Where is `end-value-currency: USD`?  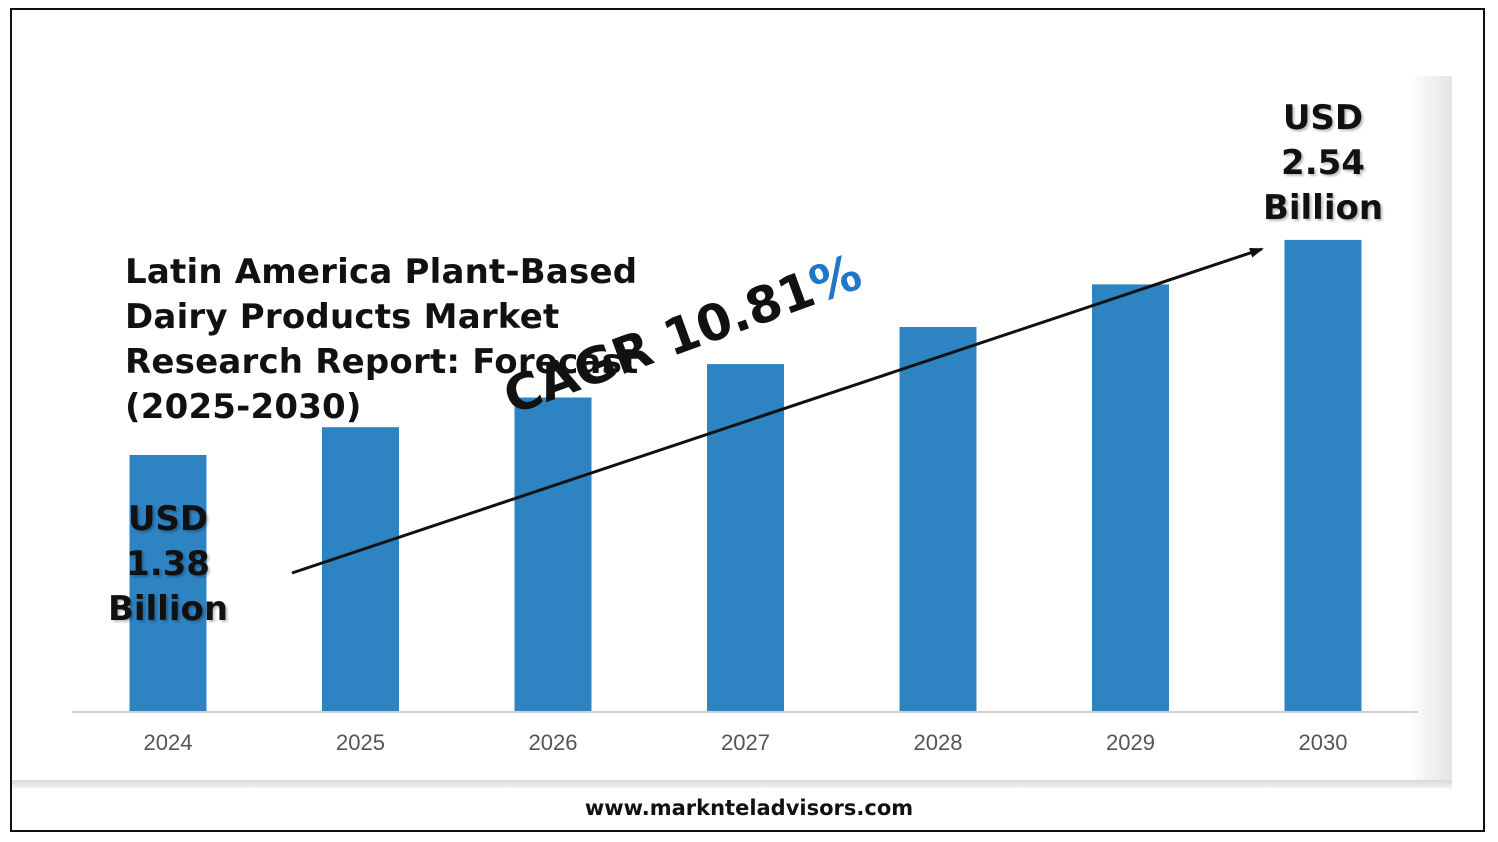 end-value-currency: USD is located at coordinates (1323, 118).